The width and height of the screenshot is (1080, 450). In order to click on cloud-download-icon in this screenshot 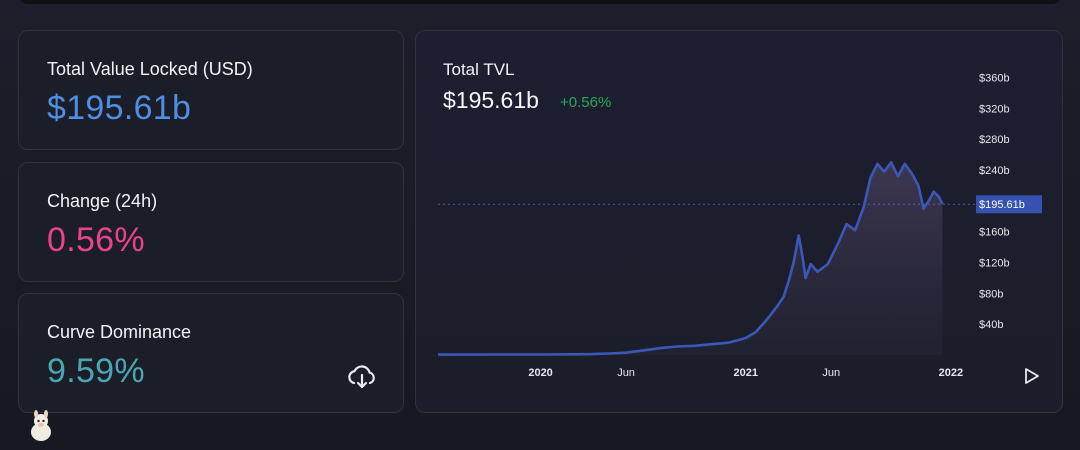, I will do `click(362, 377)`.